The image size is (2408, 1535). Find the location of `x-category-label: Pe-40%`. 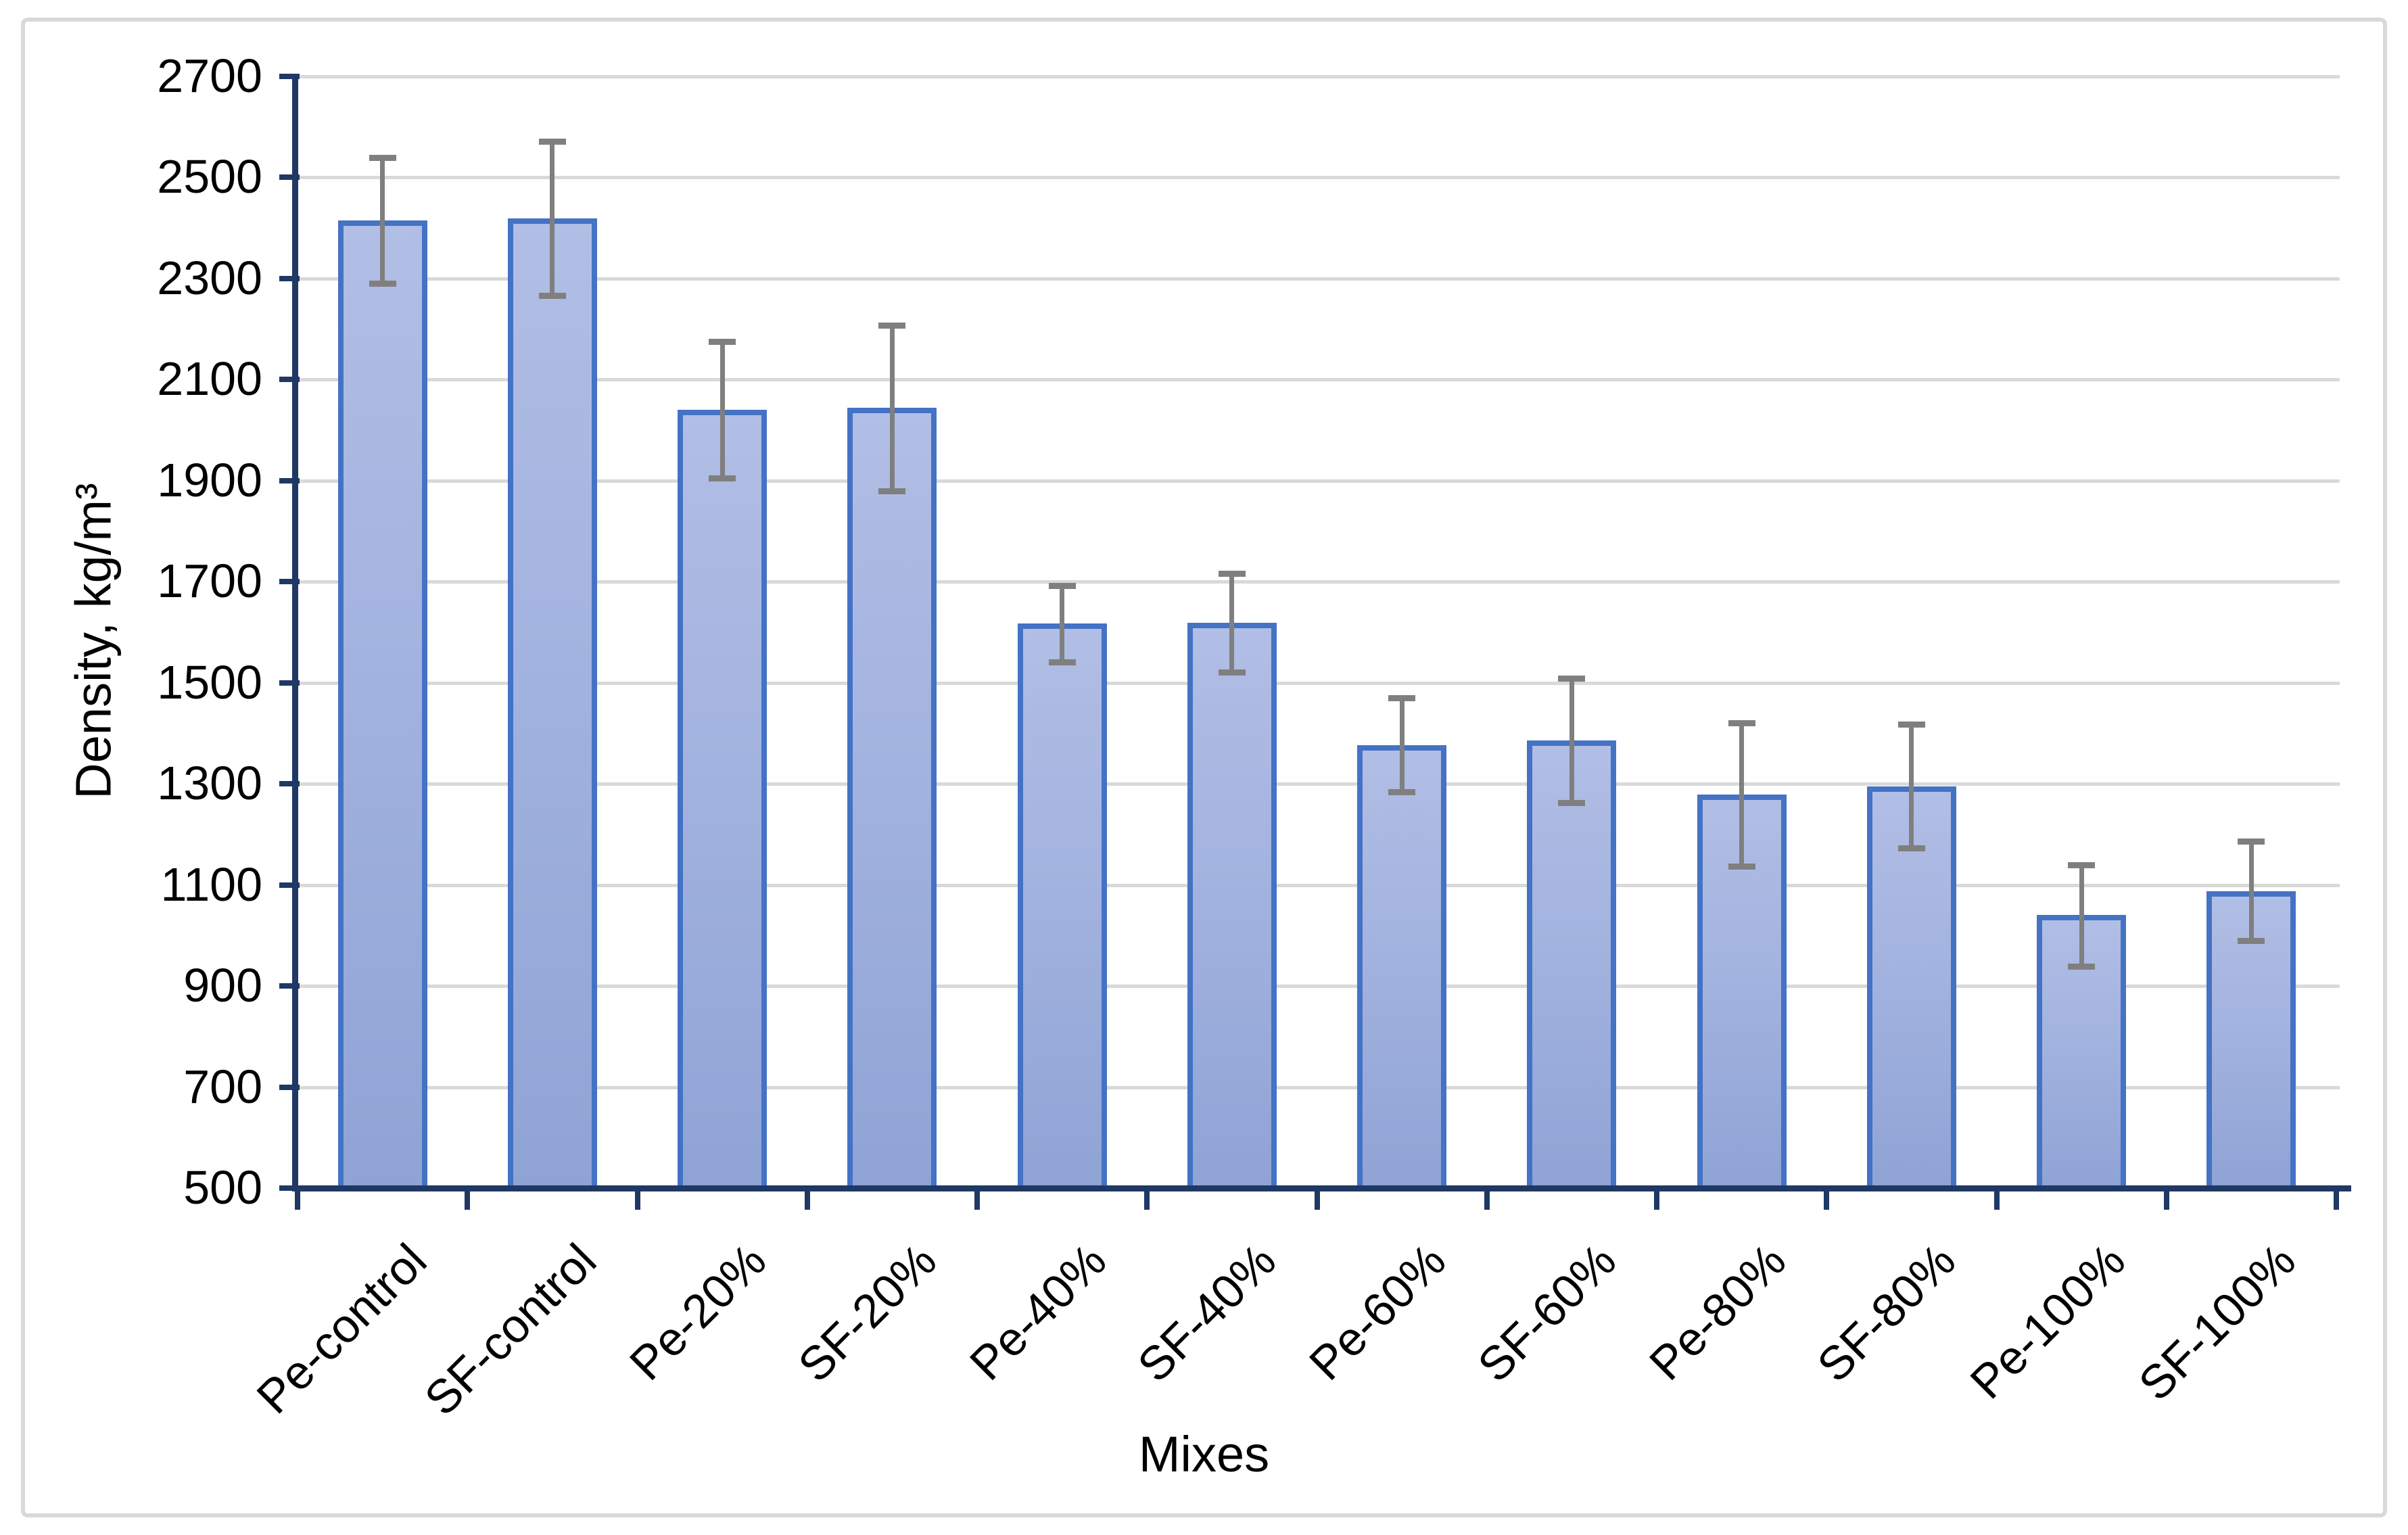

x-category-label: Pe-40% is located at coordinates (1037, 1311).